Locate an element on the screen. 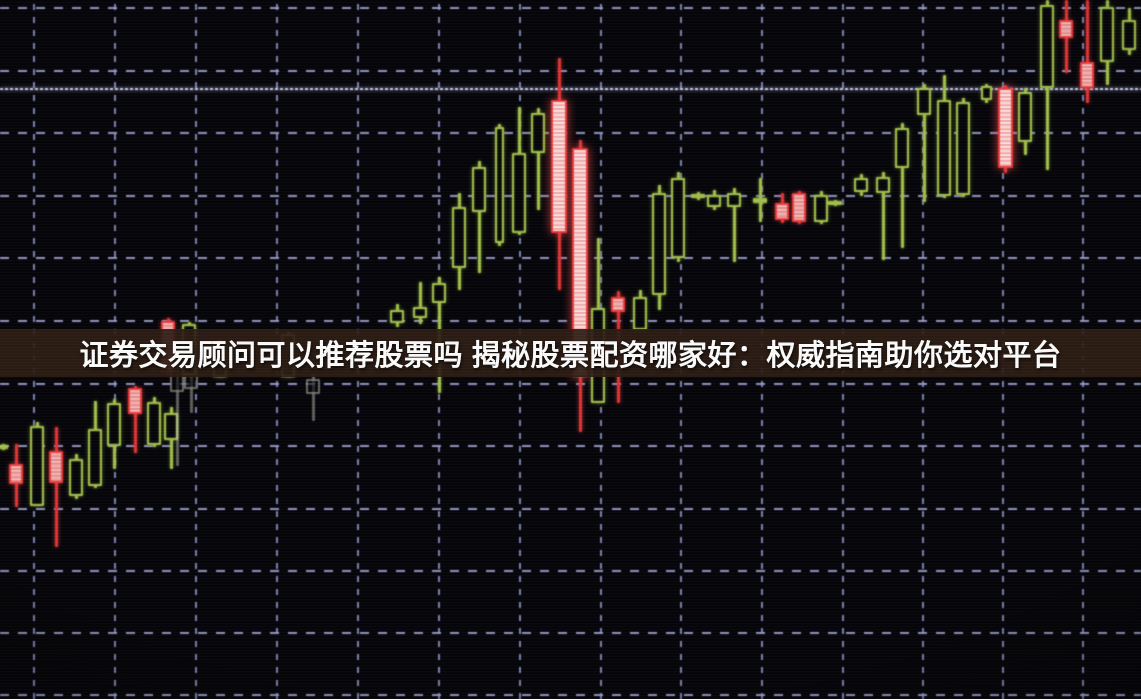  candle-wick is located at coordinates (56, 487).